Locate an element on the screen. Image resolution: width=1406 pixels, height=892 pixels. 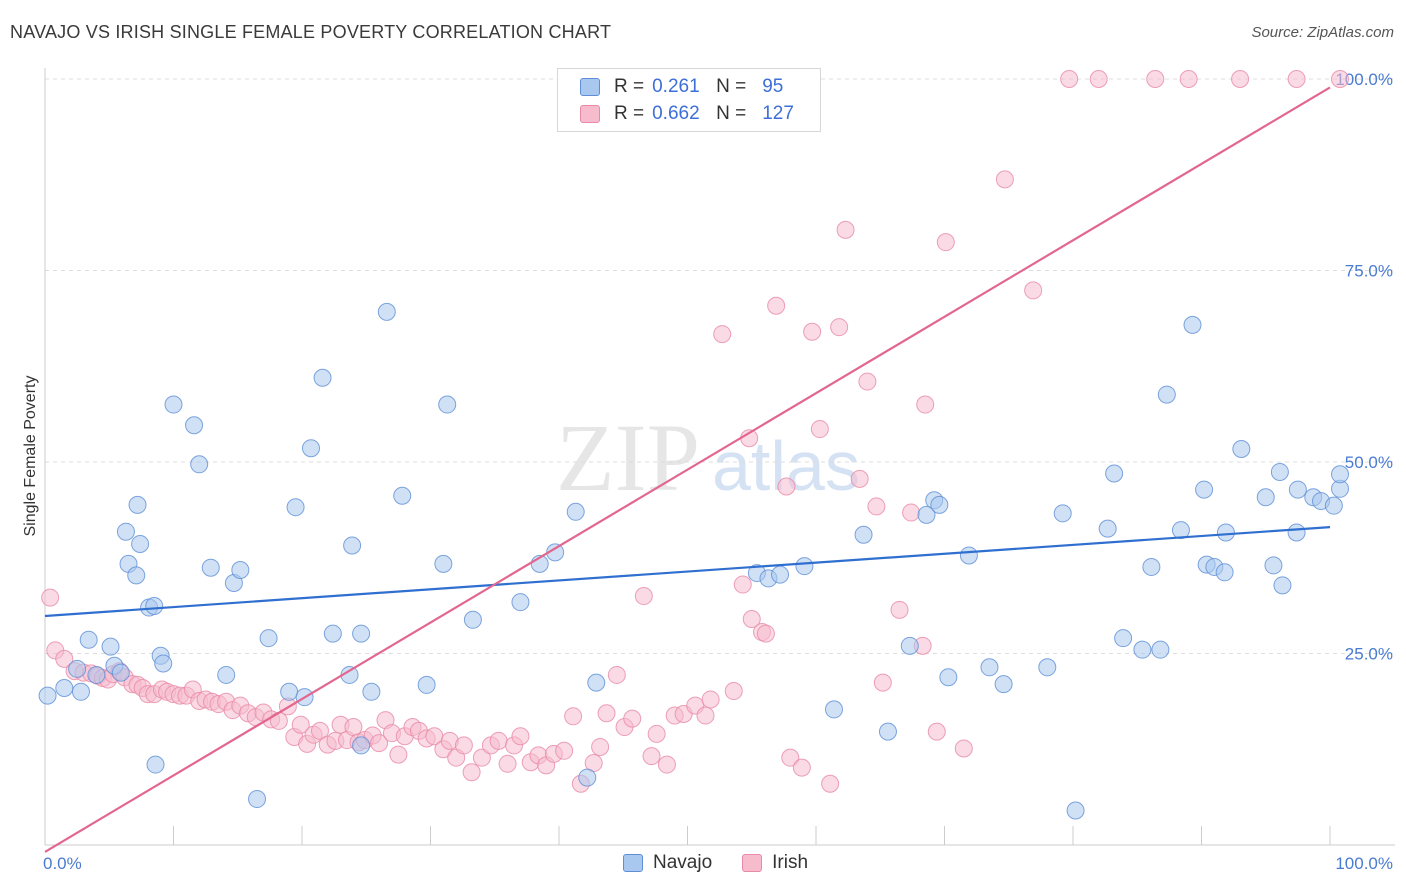
legend-r-label: R = is located at coordinates (629, 86).